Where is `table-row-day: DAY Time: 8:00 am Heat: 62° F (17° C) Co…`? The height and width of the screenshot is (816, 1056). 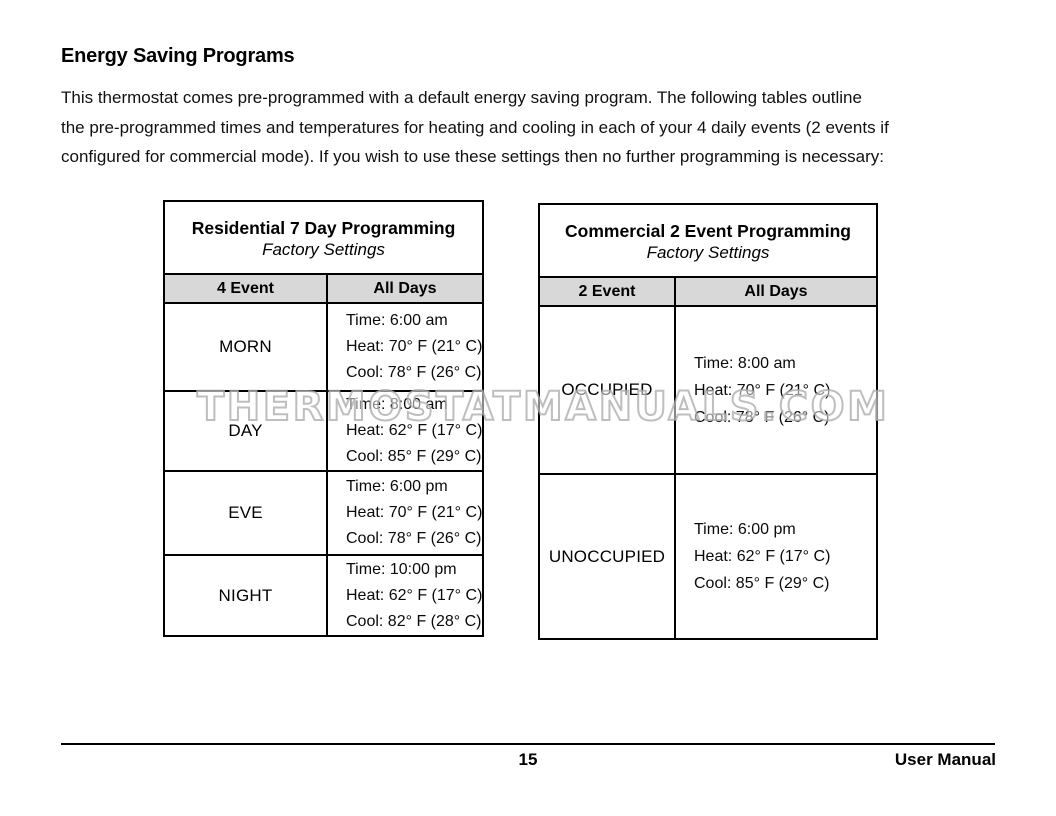 table-row-day: DAY Time: 8:00 am Heat: 62° F (17° C) Co… is located at coordinates (323, 430).